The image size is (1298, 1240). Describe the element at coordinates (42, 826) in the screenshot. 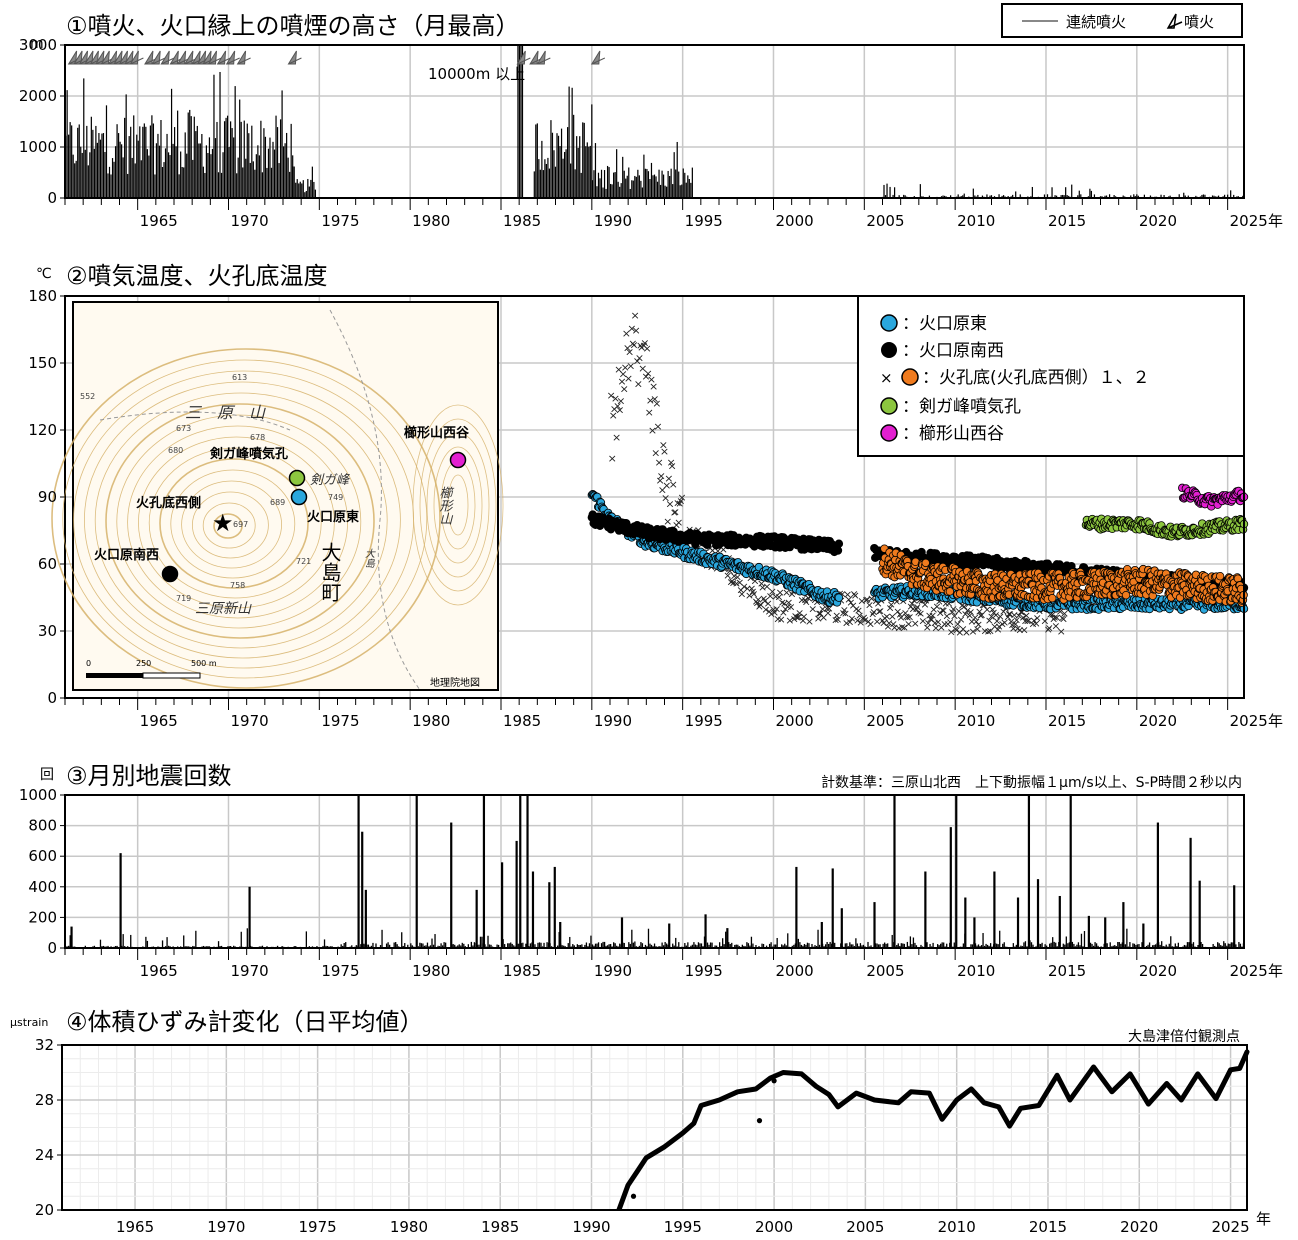

I see `y-tick-label: 800` at that location.